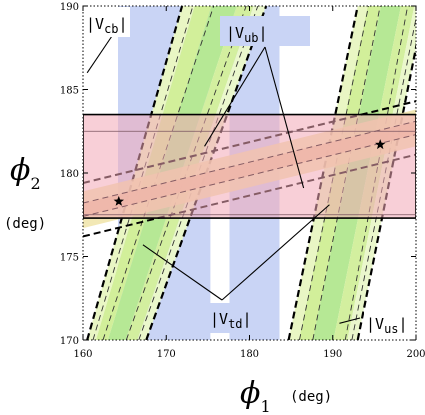 Image resolution: width=425 pixels, height=415 pixels. What do you see at coordinates (35, 183) in the screenshot?
I see `y-axis-symbol-sub: 2` at bounding box center [35, 183].